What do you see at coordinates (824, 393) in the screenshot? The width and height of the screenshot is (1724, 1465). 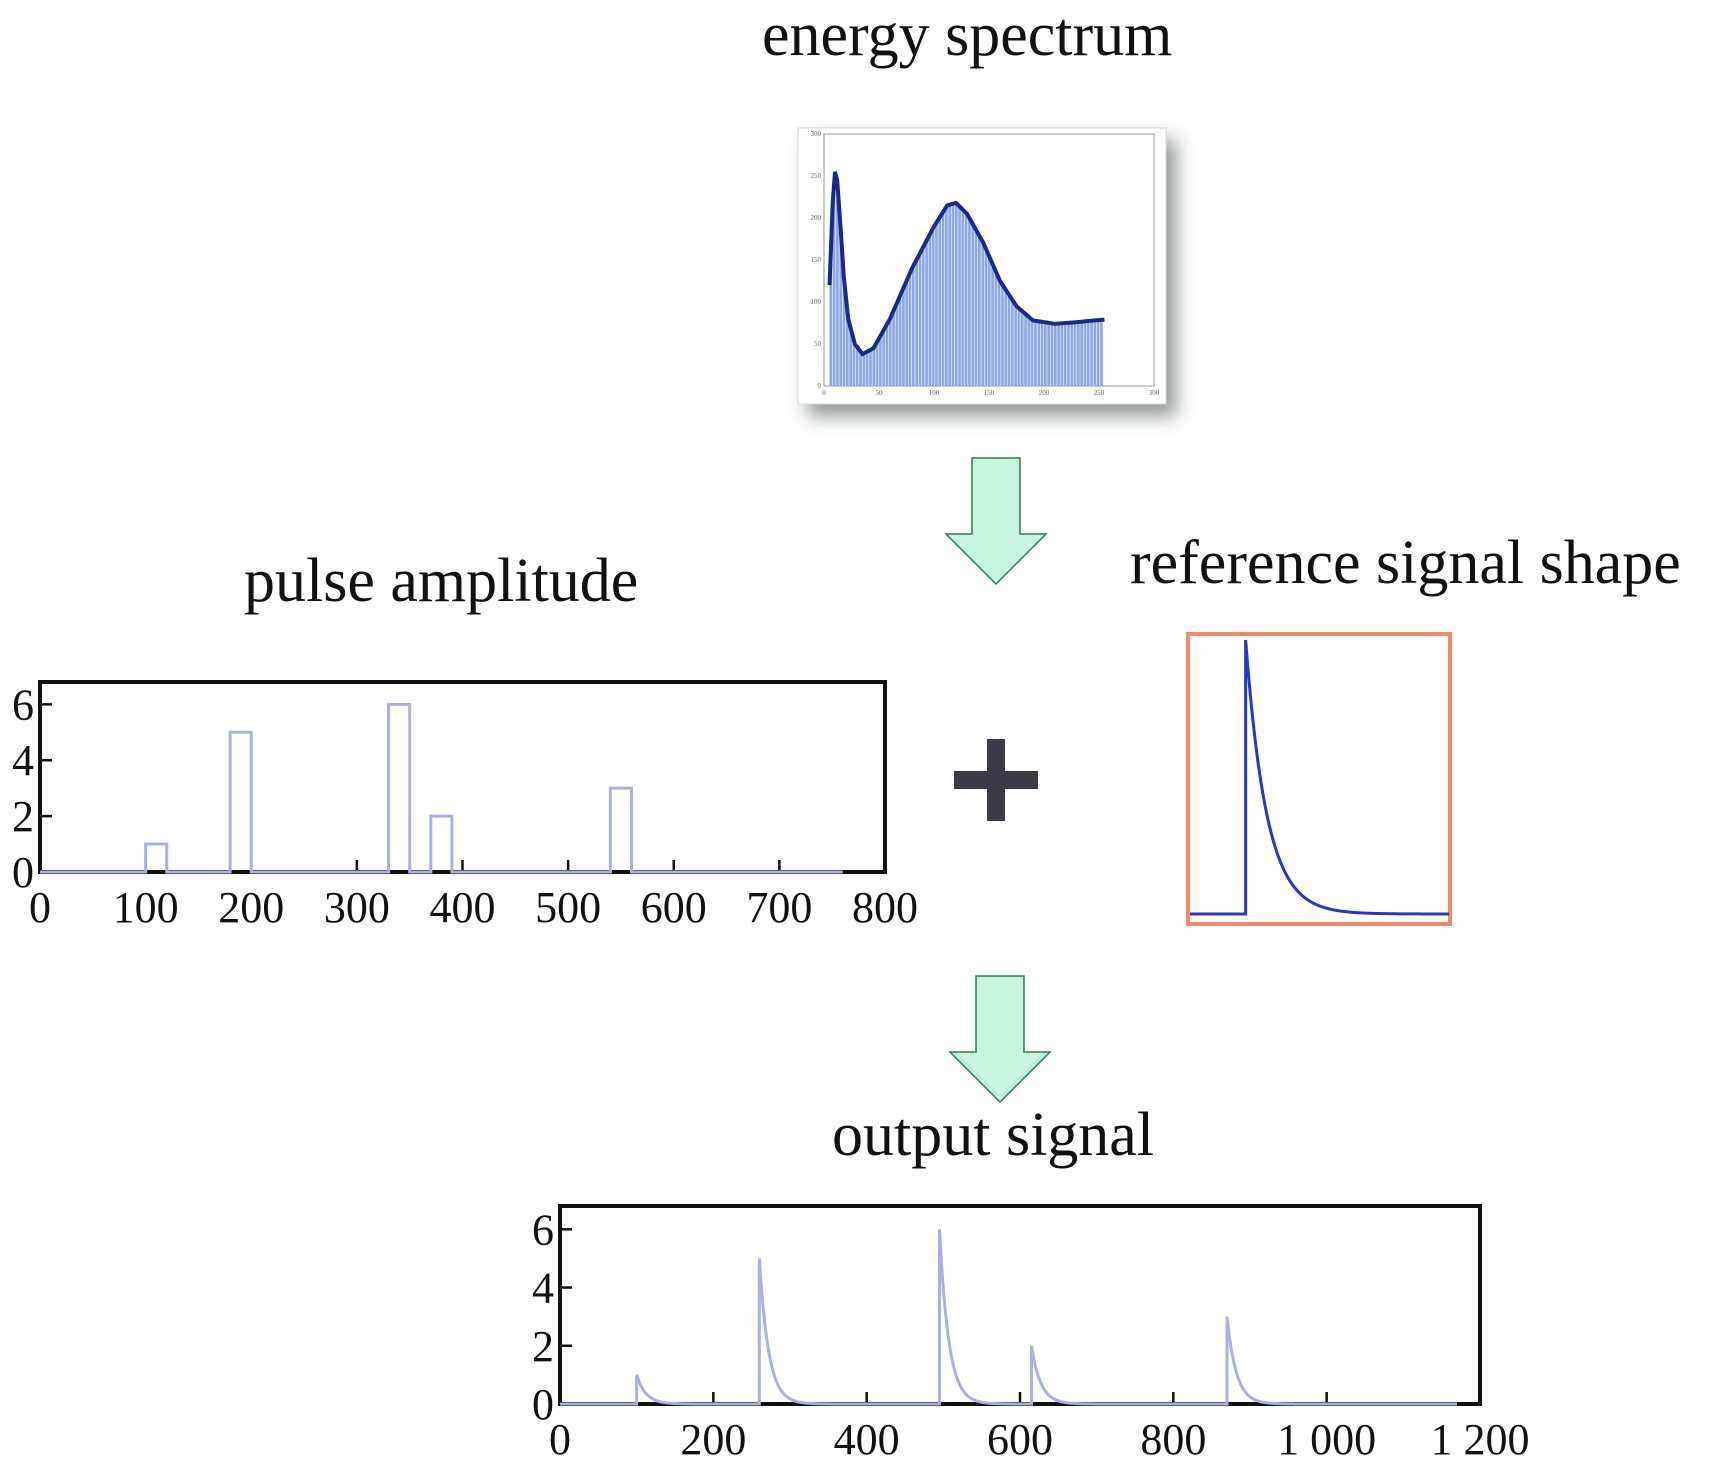 I see `spectrum-x-tick-label: 0` at bounding box center [824, 393].